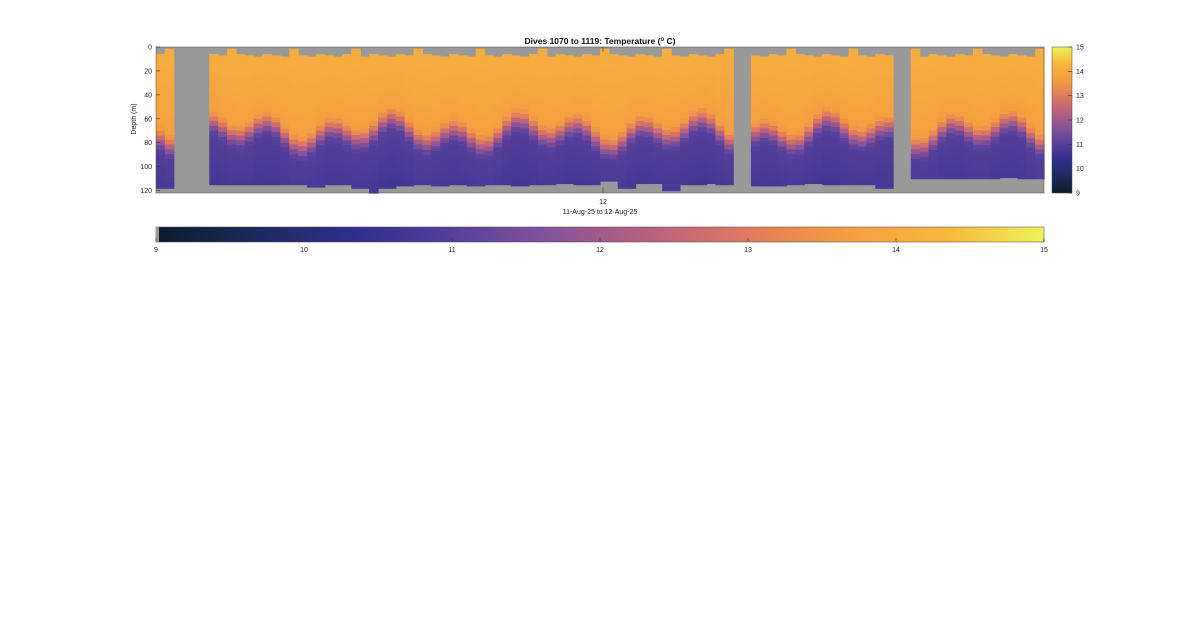  Describe the element at coordinates (1080, 48) in the screenshot. I see `vertical-colorbar-tick-label: 15` at that location.